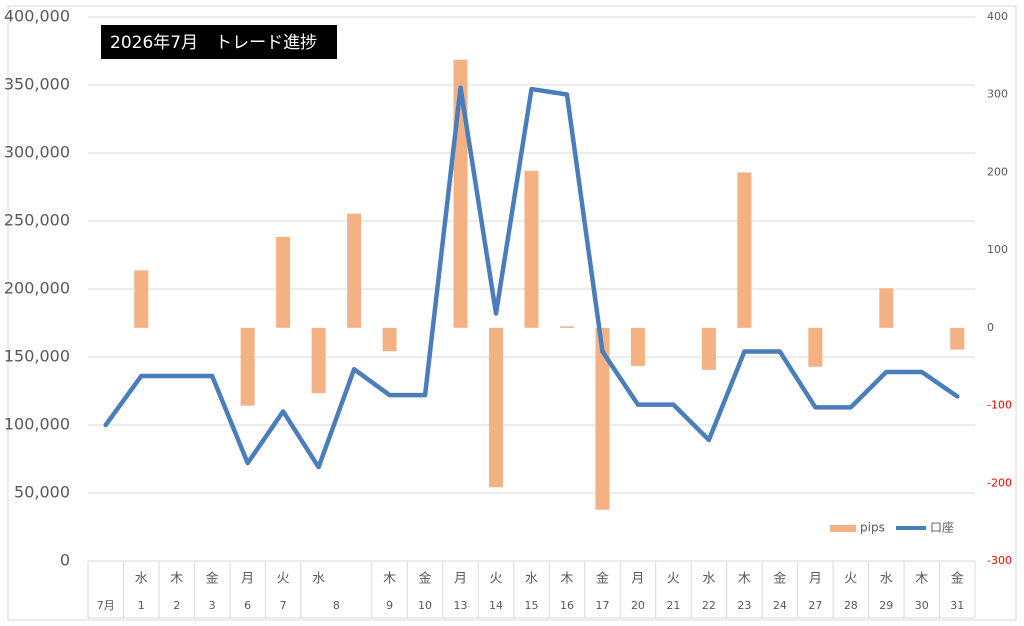 The image size is (1024, 626). What do you see at coordinates (602, 605) in the screenshot?
I see `x-tick-label: 17` at bounding box center [602, 605].